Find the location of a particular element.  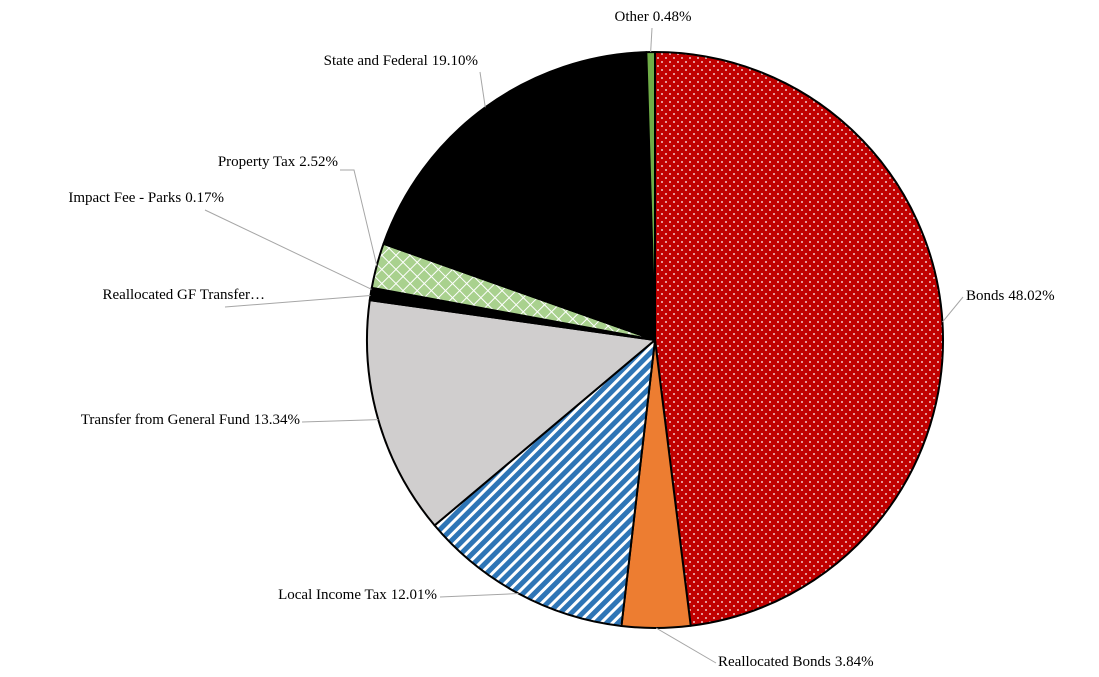

value-label: 19.10% is located at coordinates (455, 61).